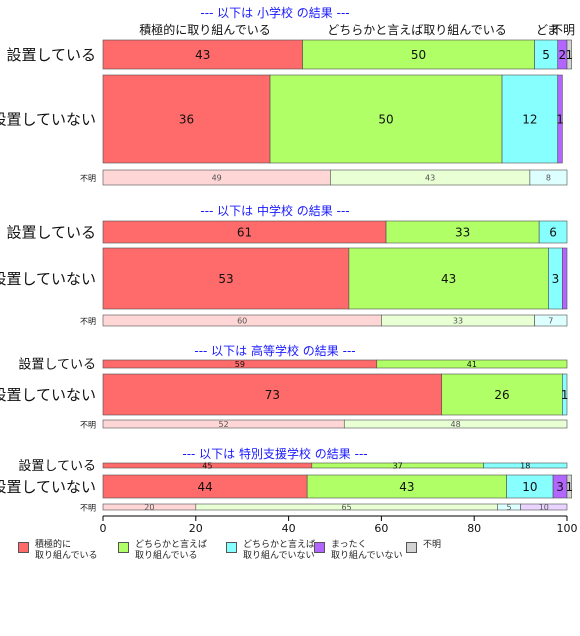  What do you see at coordinates (207, 465) in the screenshot?
I see `value-label: 45` at bounding box center [207, 465].